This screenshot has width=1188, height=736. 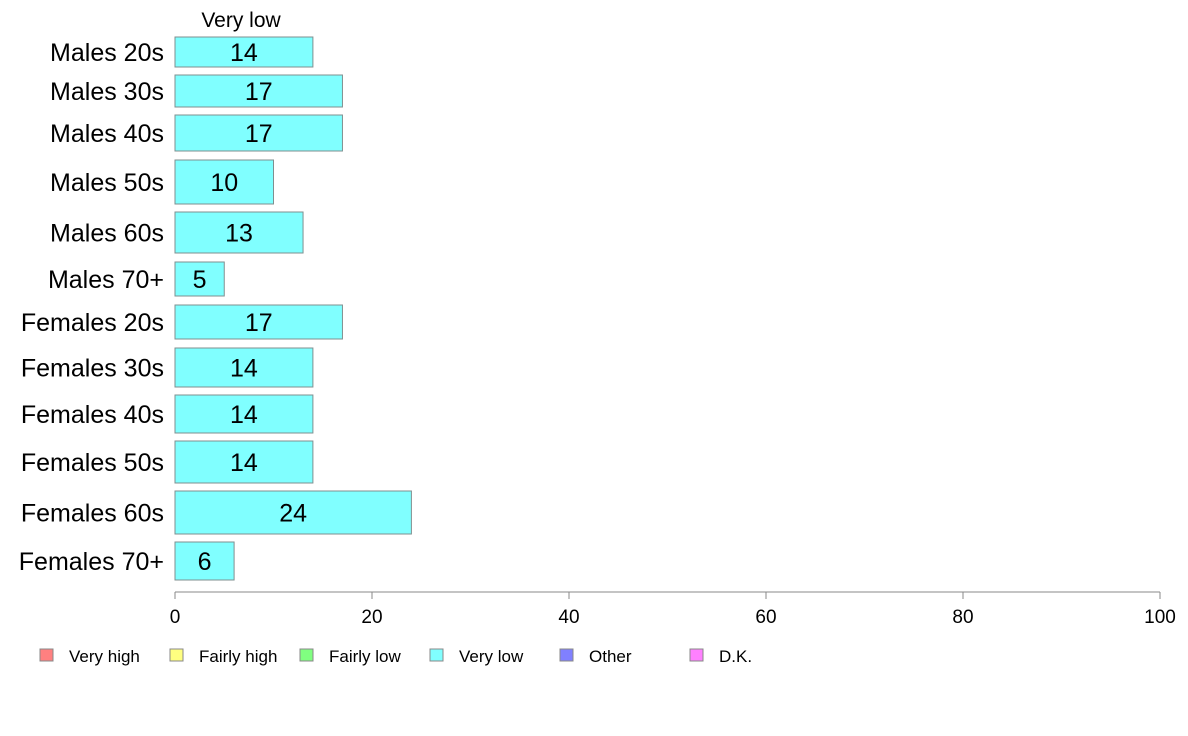 What do you see at coordinates (568, 617) in the screenshot?
I see `x-tick-label: 40` at bounding box center [568, 617].